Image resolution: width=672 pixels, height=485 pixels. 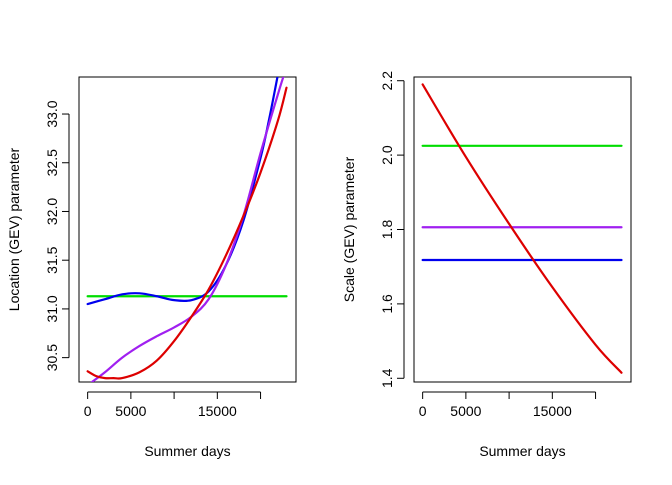 What do you see at coordinates (130, 411) in the screenshot?
I see `location-x-tick-label: 5000` at bounding box center [130, 411].